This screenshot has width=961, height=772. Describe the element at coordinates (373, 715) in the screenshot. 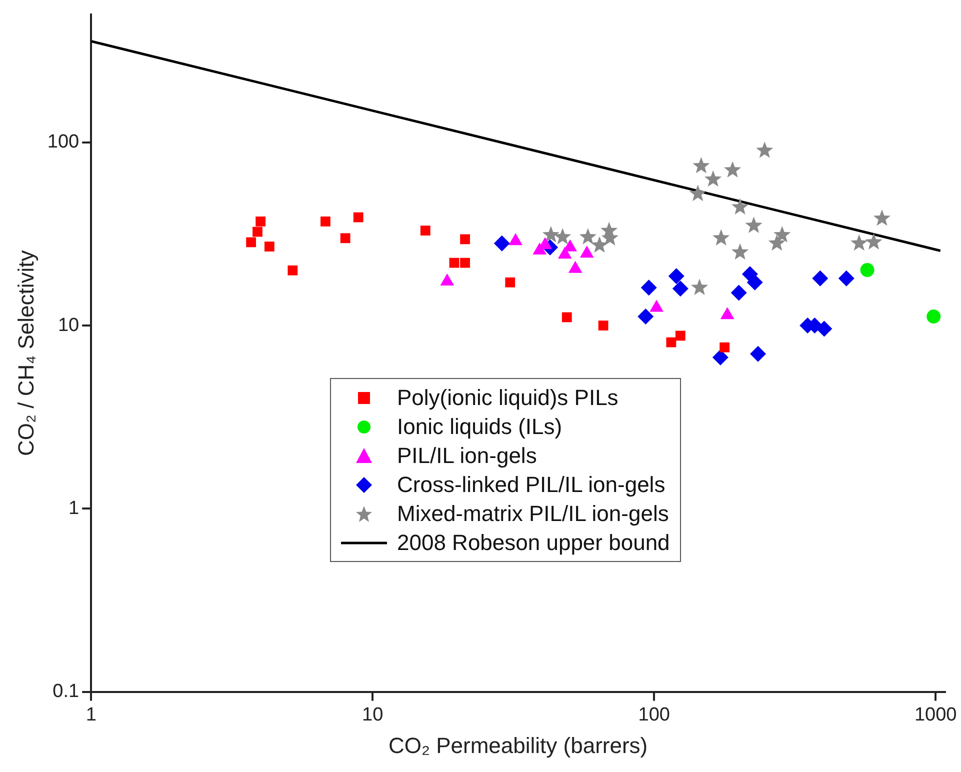

I see `x-tick-label: 10` at that location.